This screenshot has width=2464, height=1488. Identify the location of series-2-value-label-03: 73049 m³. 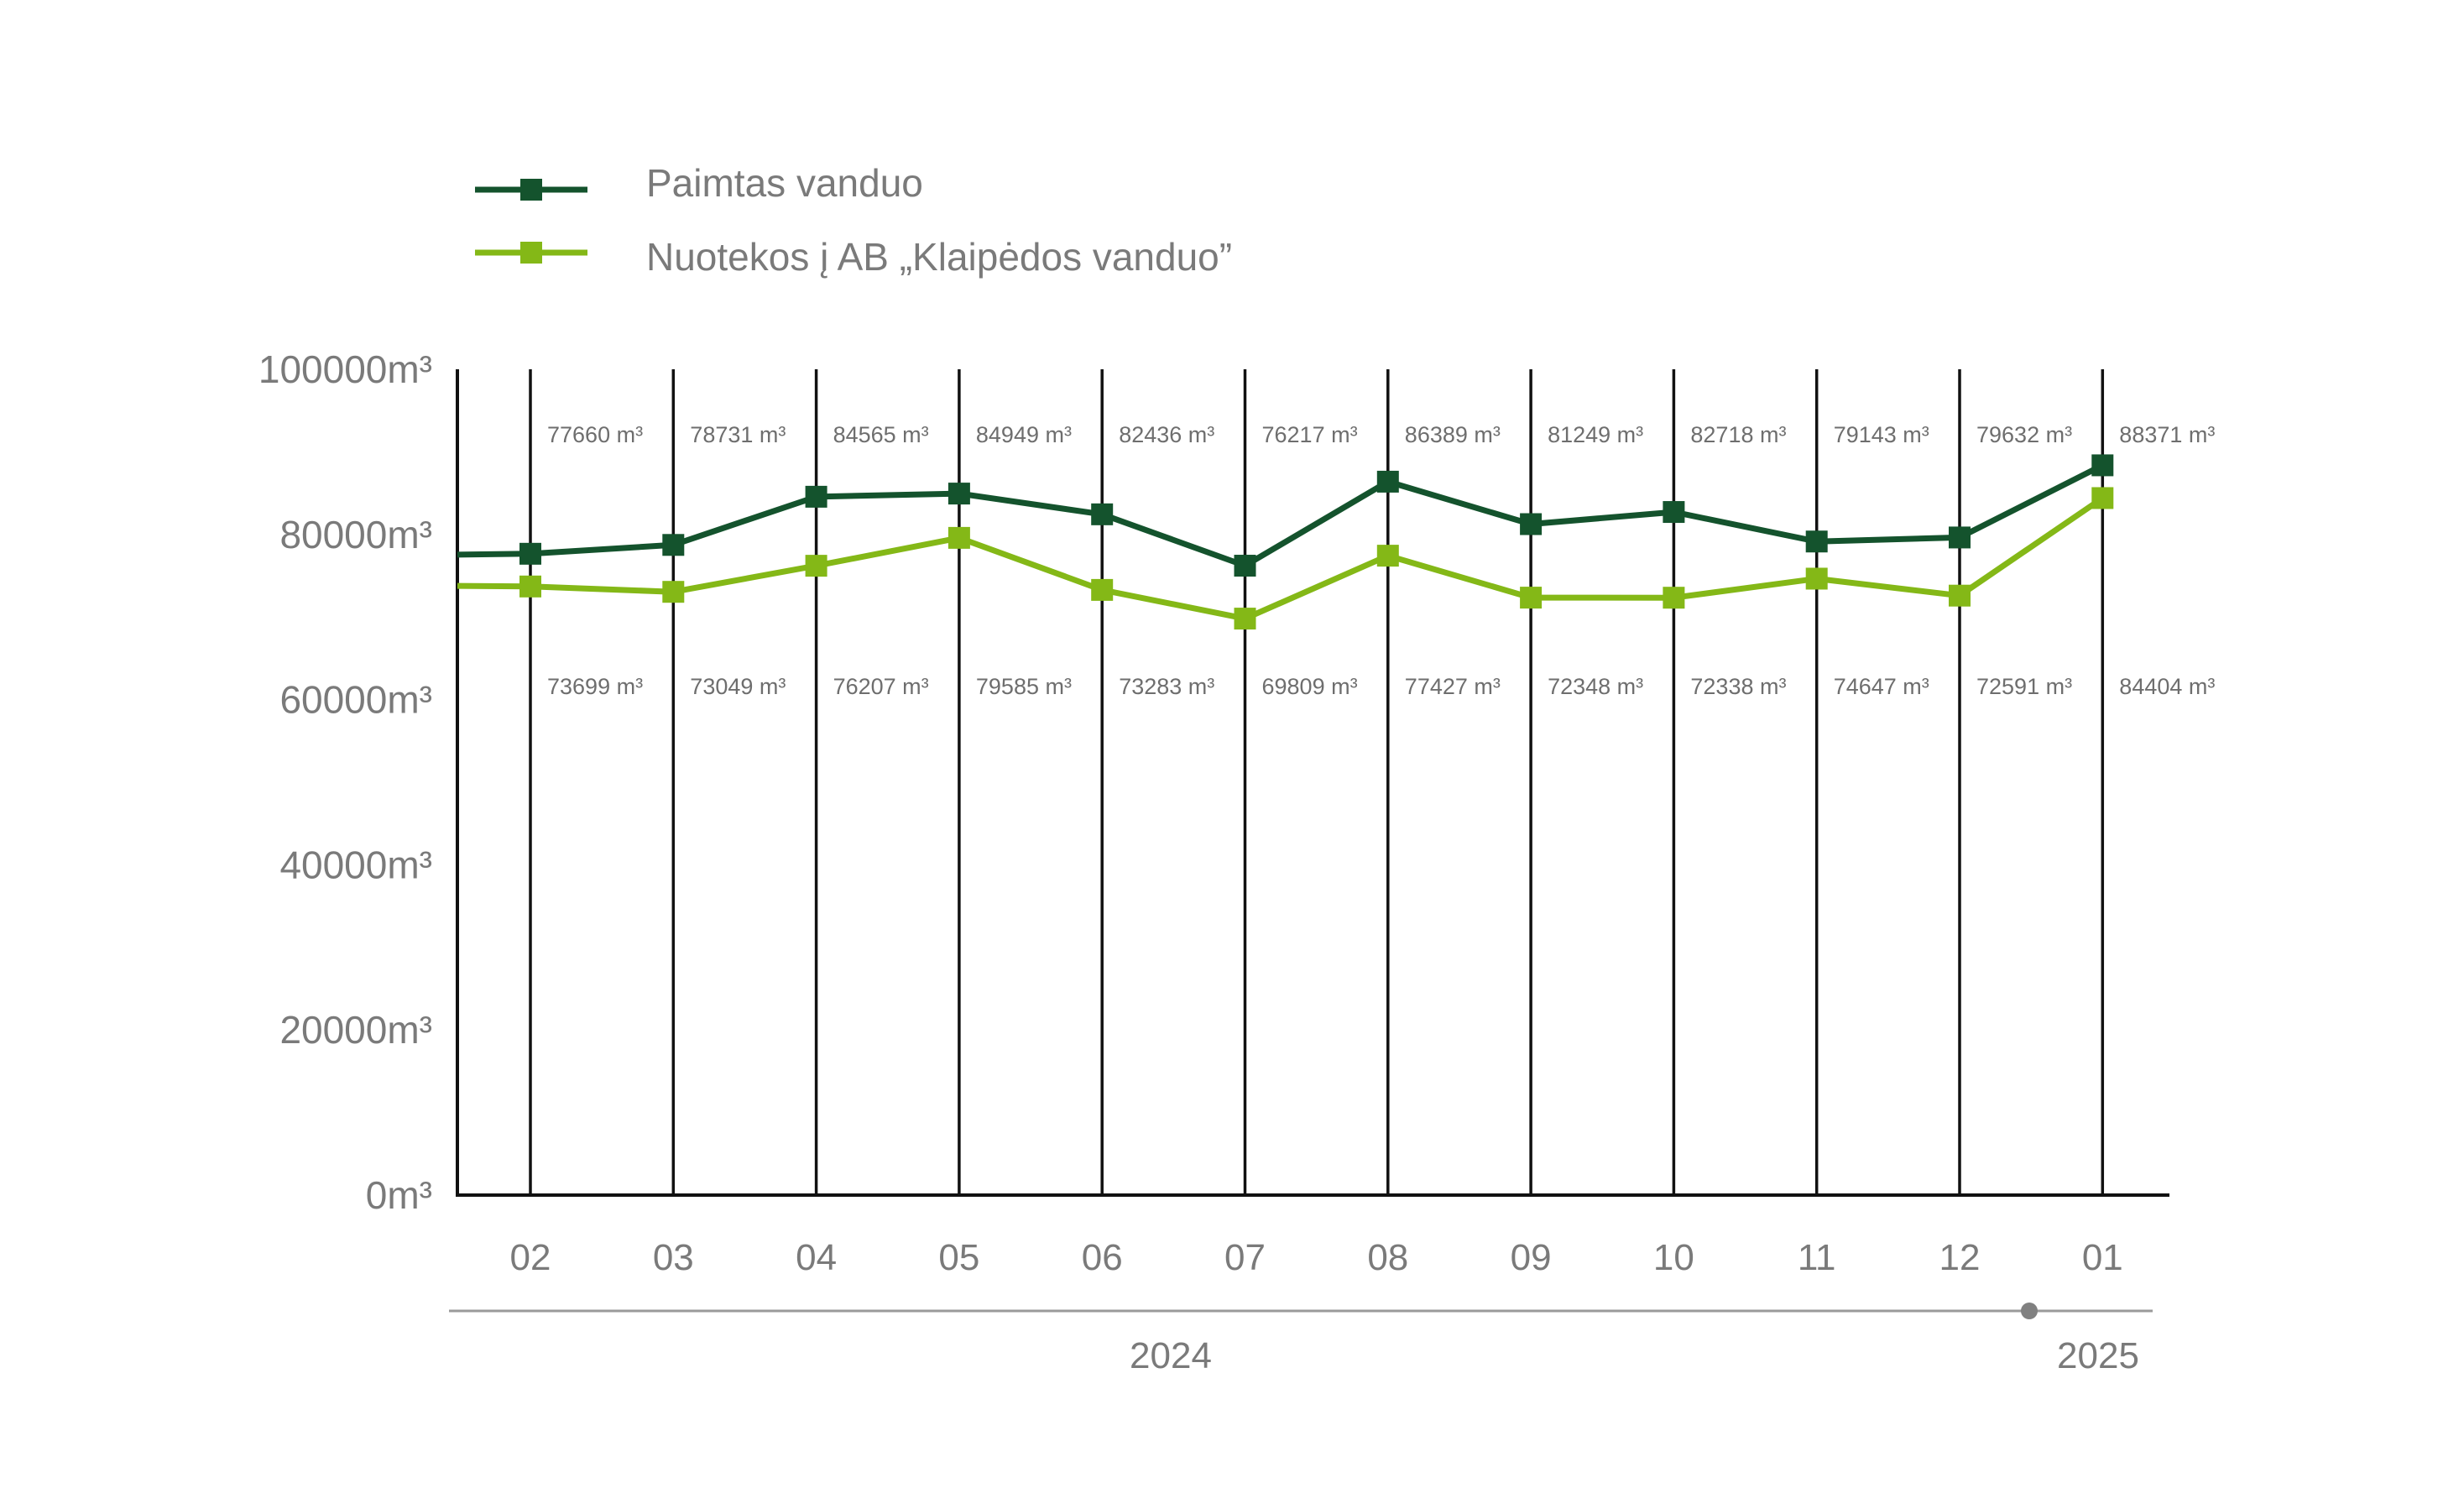
(738, 687).